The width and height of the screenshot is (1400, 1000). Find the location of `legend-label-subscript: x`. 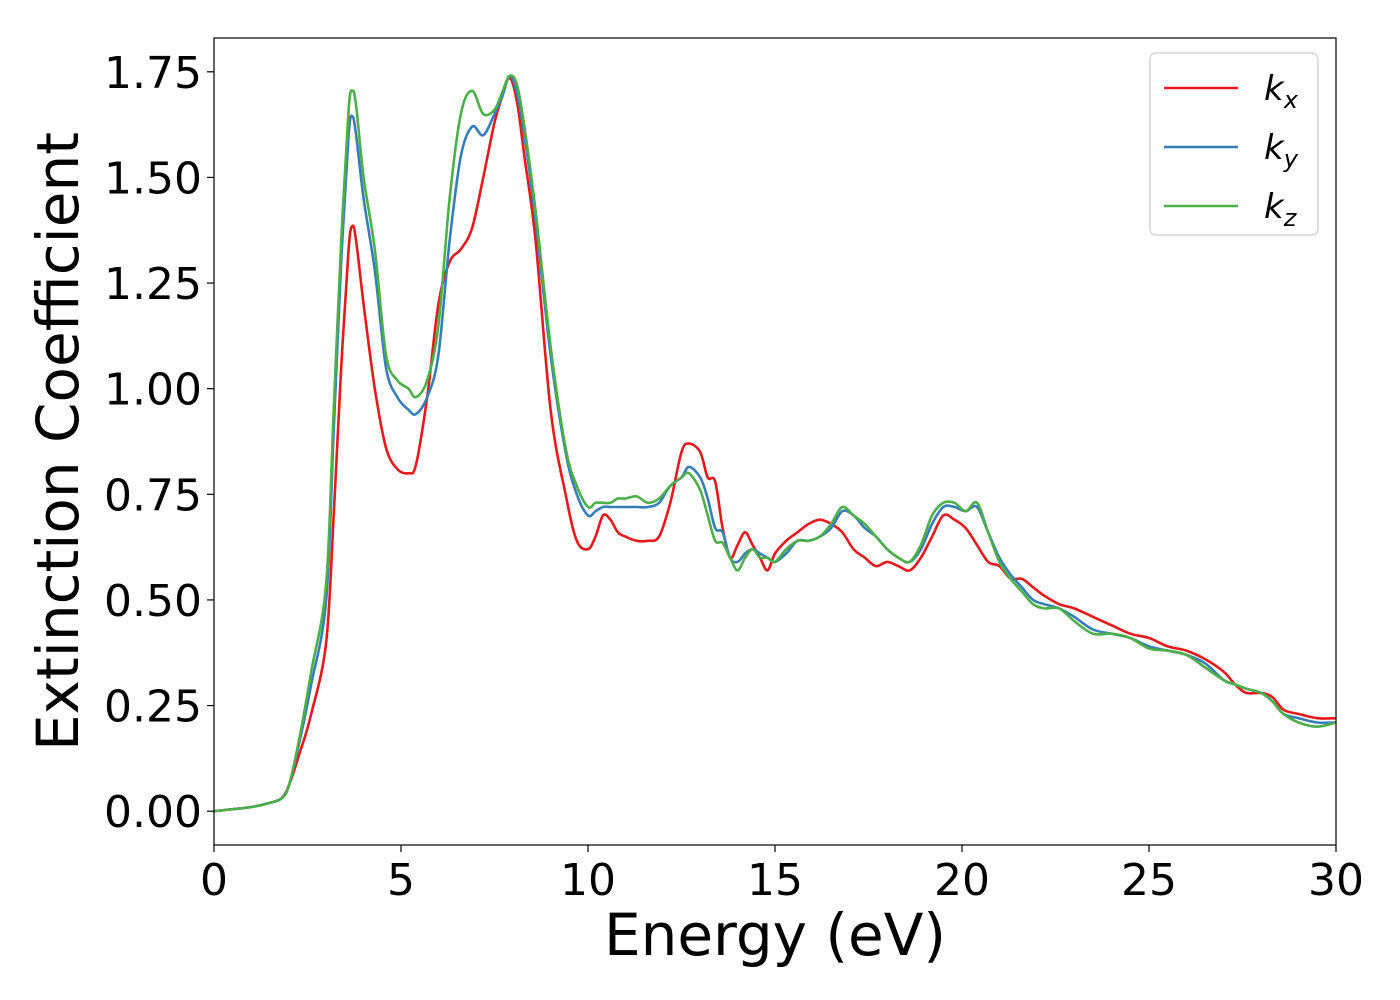

legend-label-subscript: x is located at coordinates (1291, 100).